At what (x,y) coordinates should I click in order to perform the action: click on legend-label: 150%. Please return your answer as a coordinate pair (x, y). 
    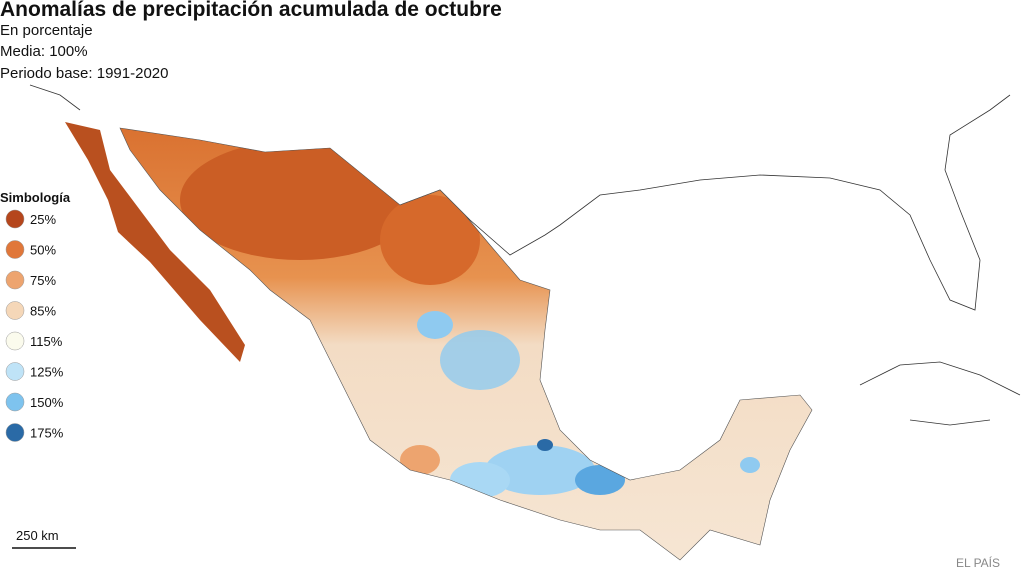
    Looking at the image, I should click on (47, 402).